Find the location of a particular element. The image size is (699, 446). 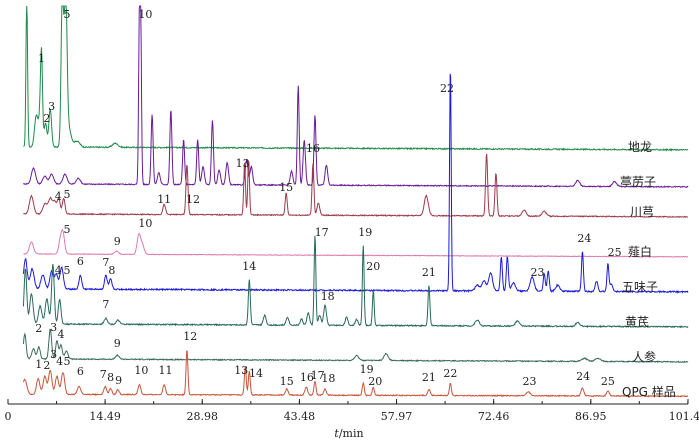

x-tick-label: 14.49 is located at coordinates (105, 416).